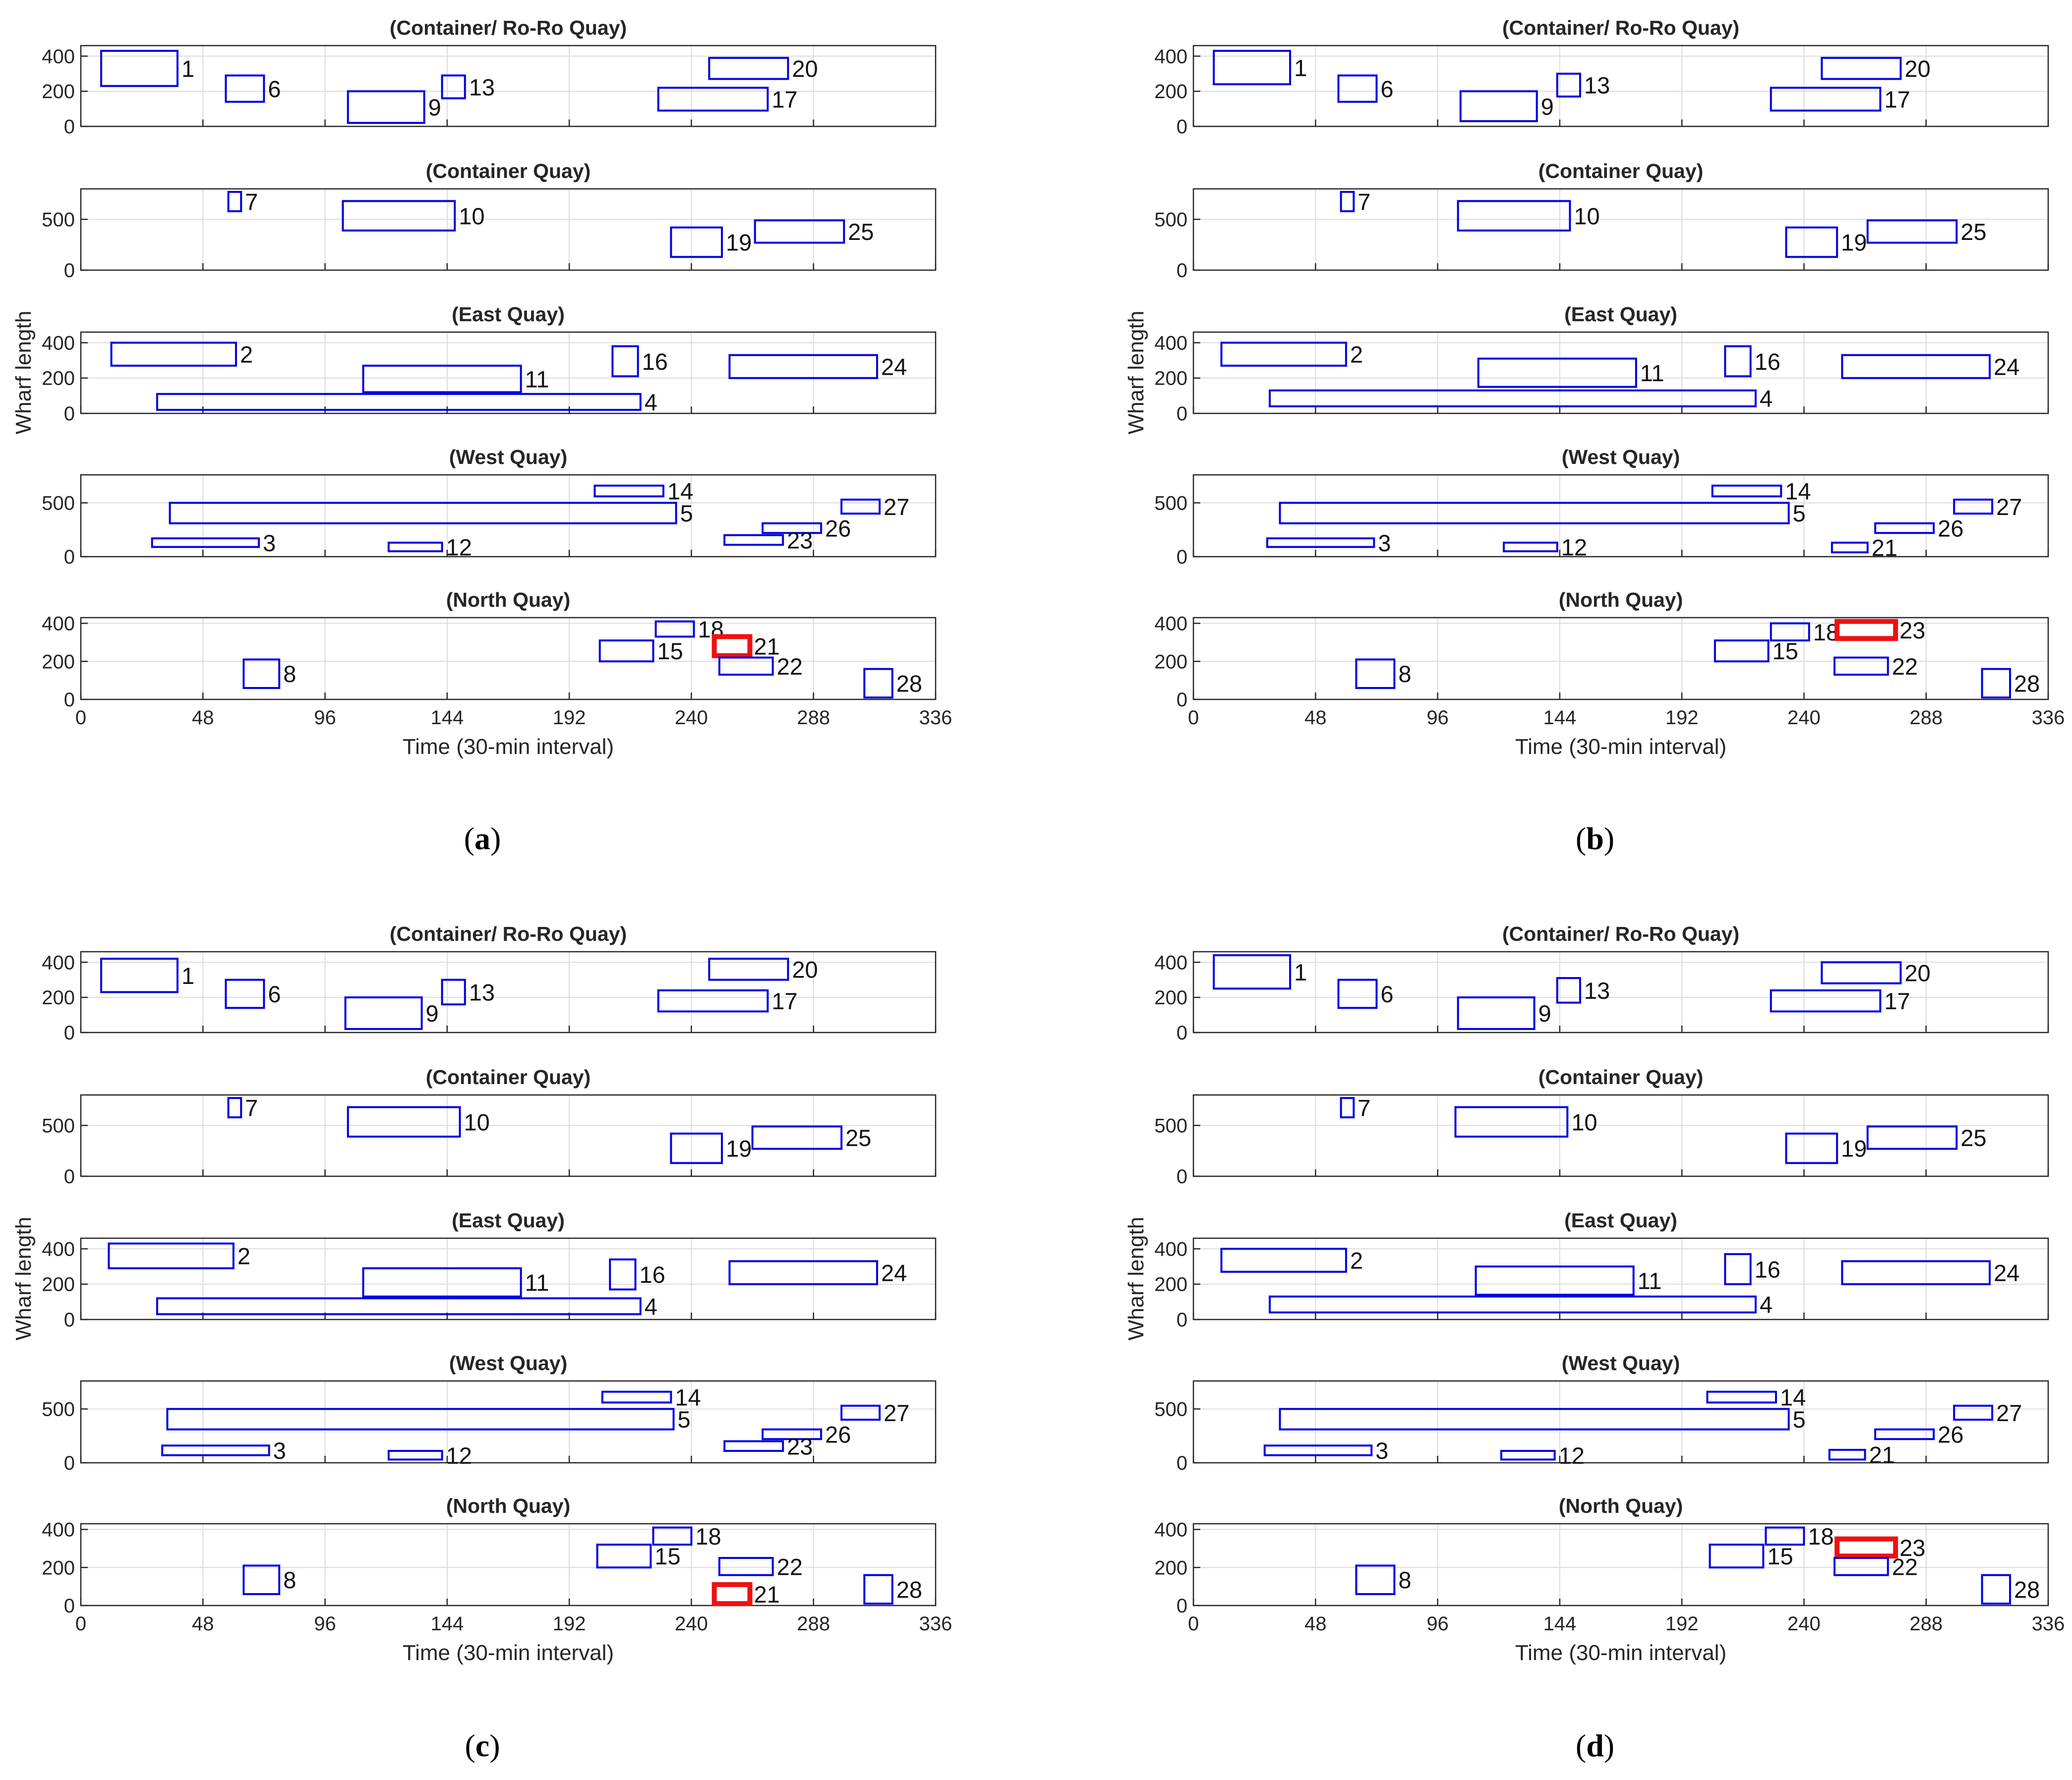 Image resolution: width=2072 pixels, height=1780 pixels. Describe the element at coordinates (2027, 1589) in the screenshot. I see `vessel-label: 28` at that location.